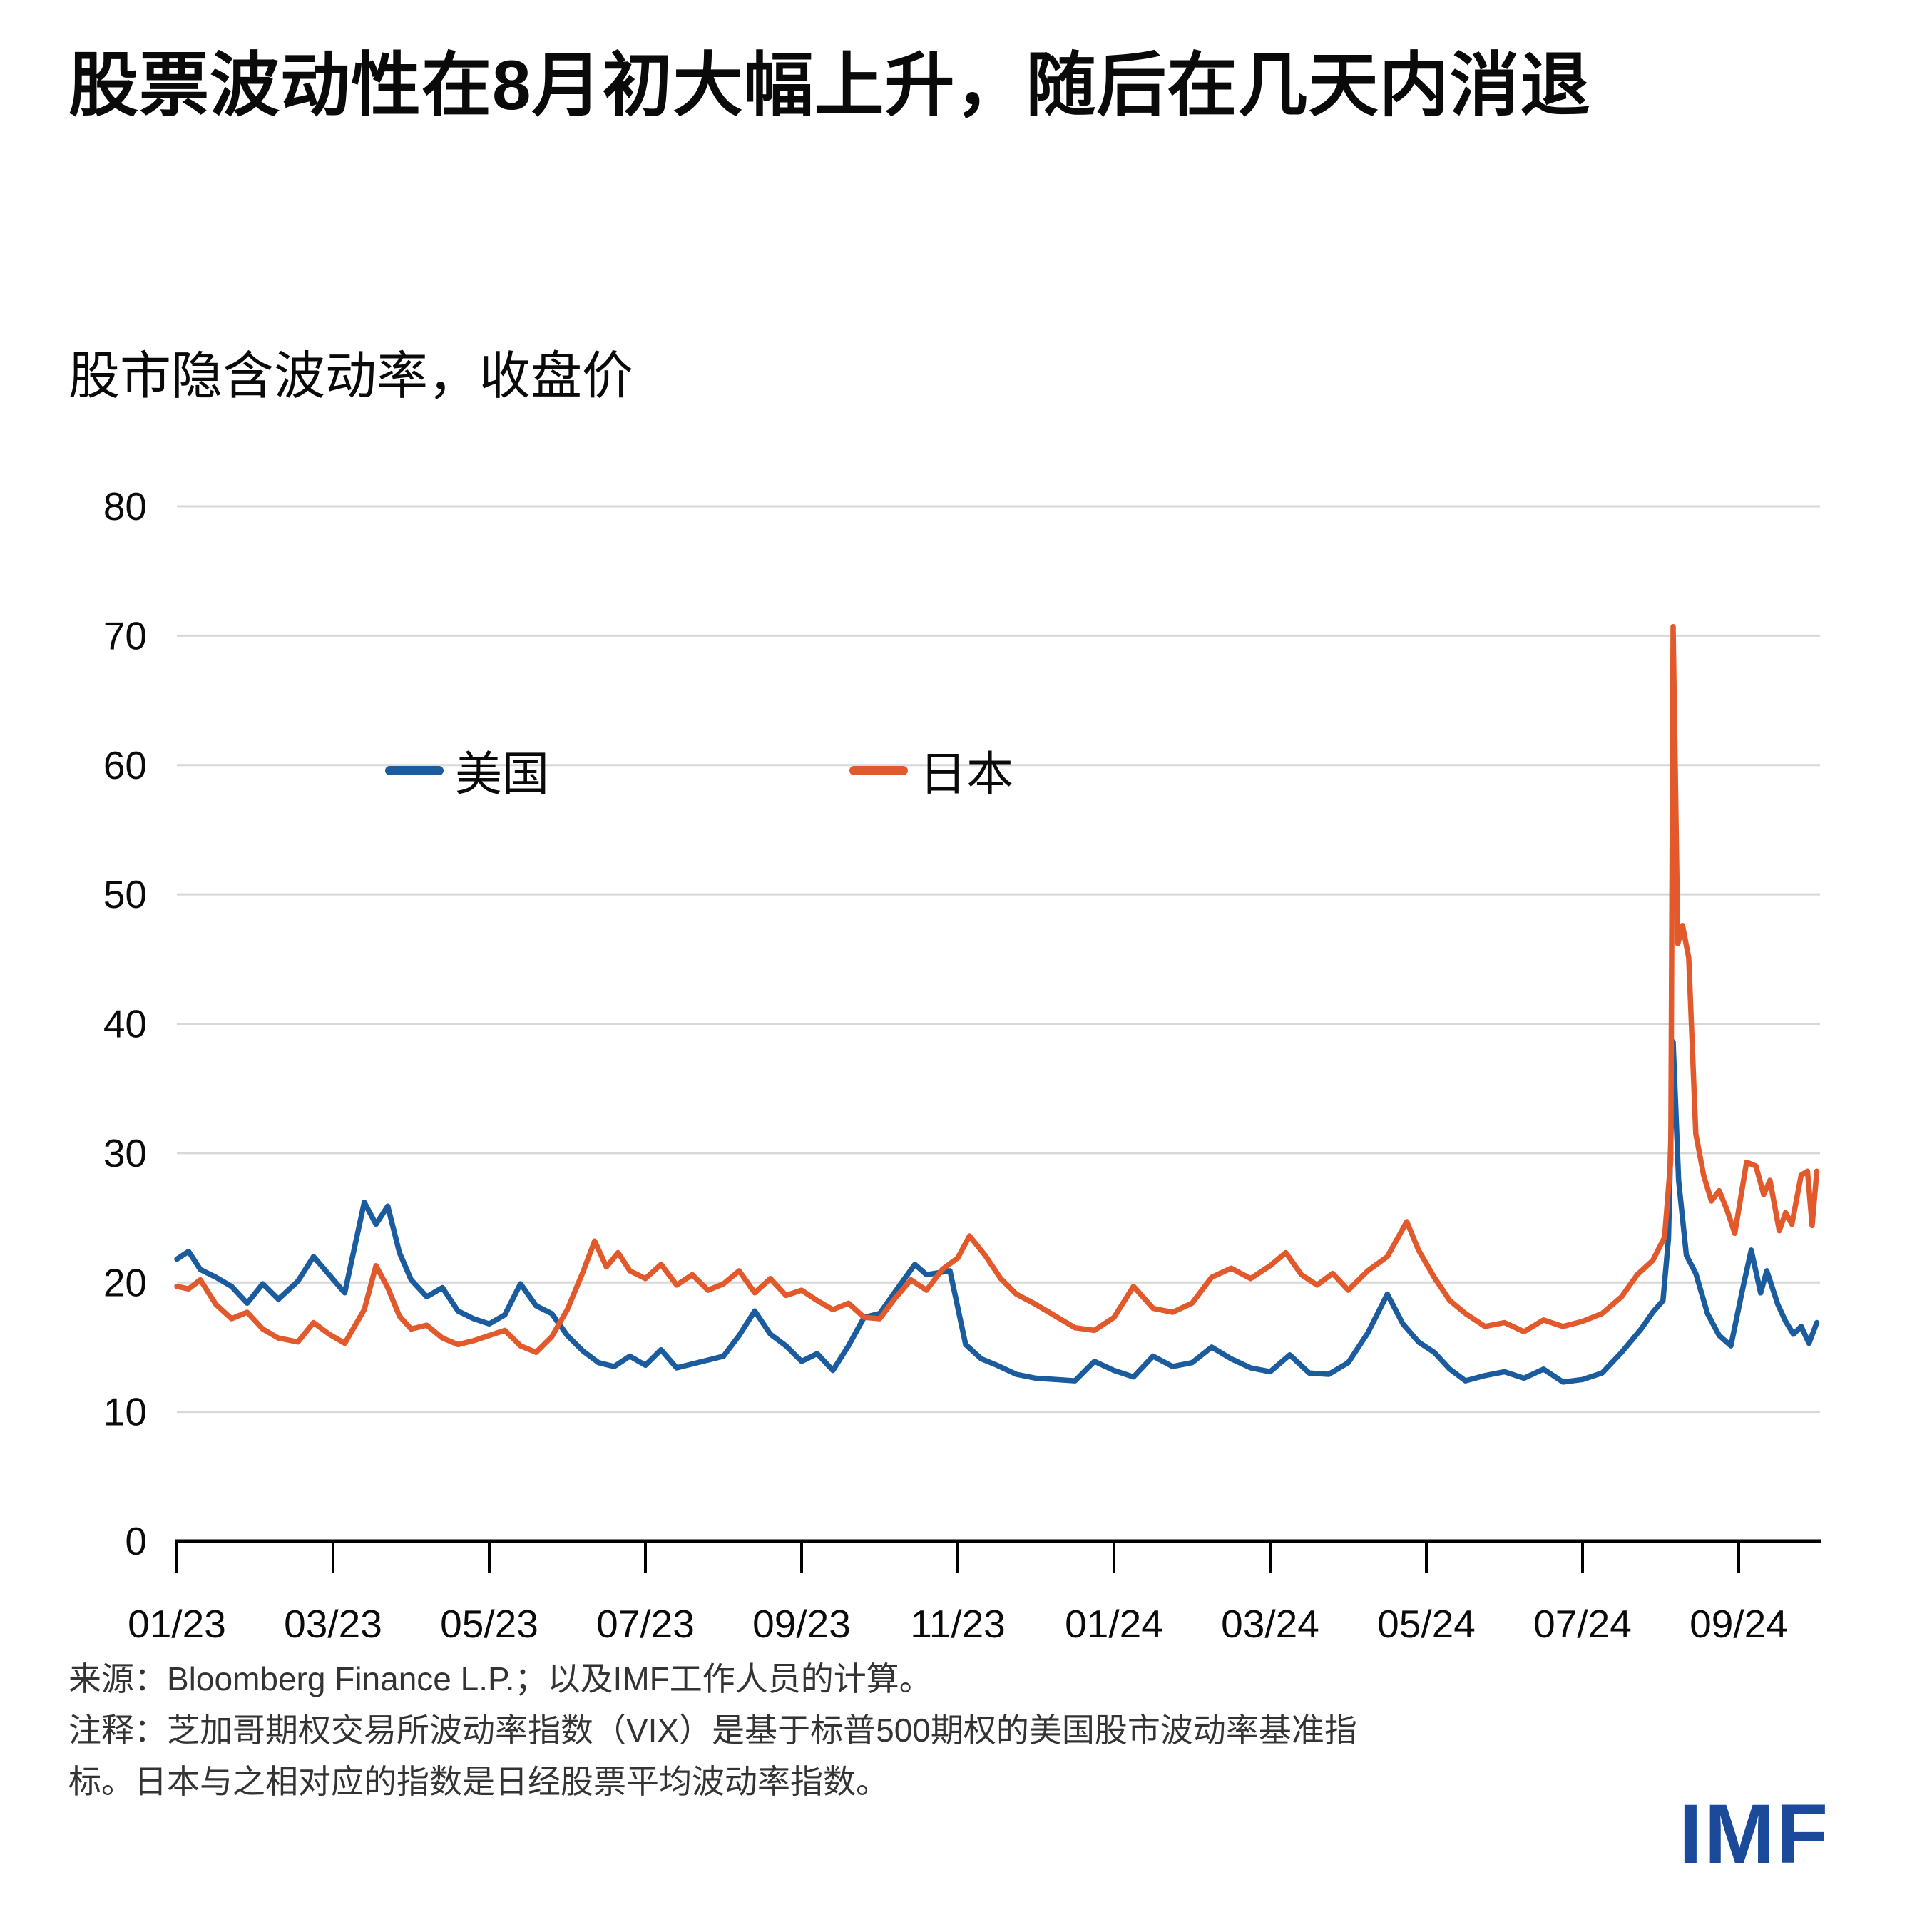  What do you see at coordinates (125, 636) in the screenshot?
I see `y-tick-label: 70` at bounding box center [125, 636].